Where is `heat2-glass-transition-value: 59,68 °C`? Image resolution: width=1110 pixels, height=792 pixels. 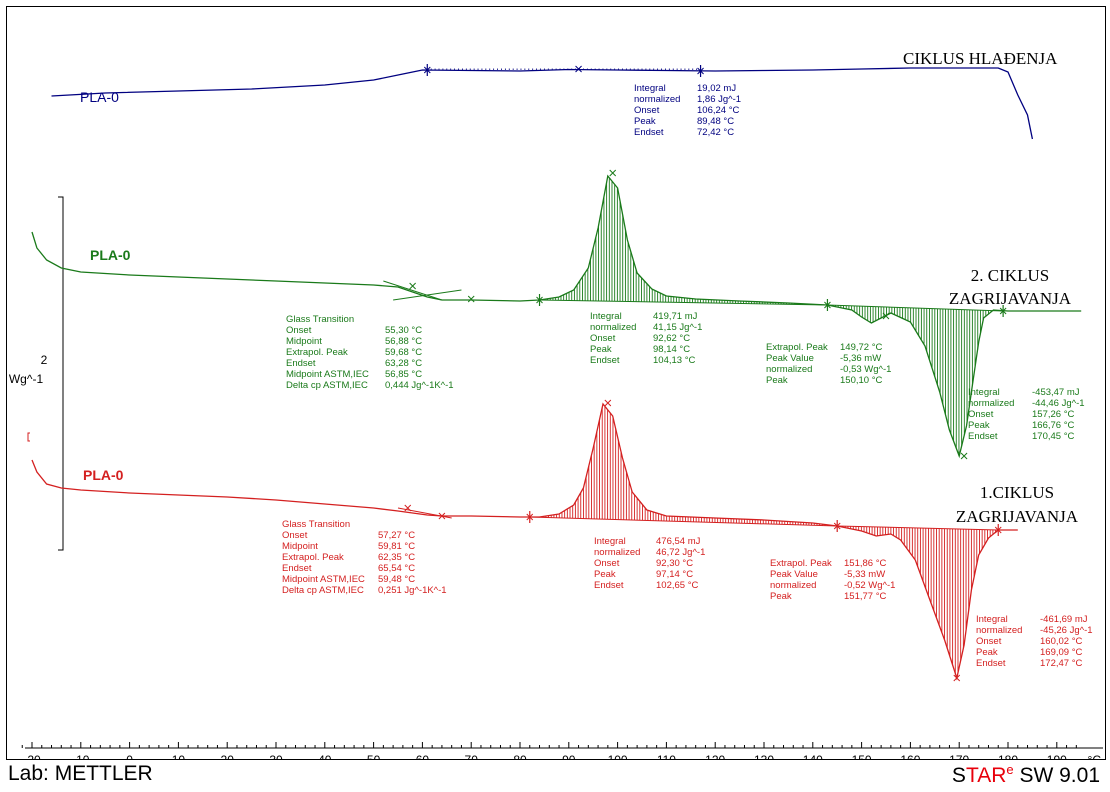
heat2-glass-transition-value: 59,68 °C is located at coordinates (403, 352).